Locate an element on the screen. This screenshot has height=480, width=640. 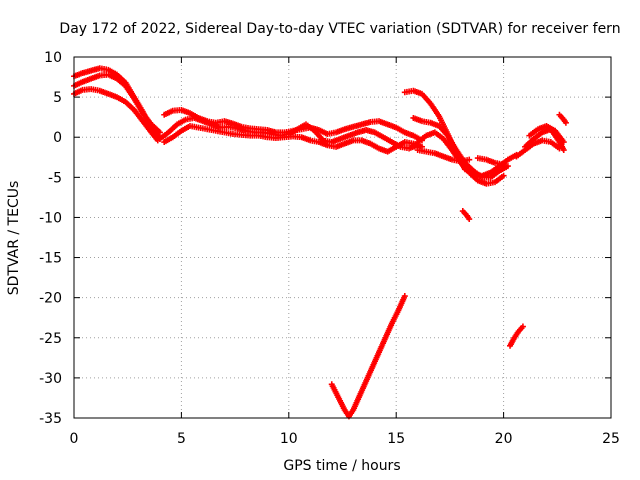
series-track-h is located at coordinates (460, 147).